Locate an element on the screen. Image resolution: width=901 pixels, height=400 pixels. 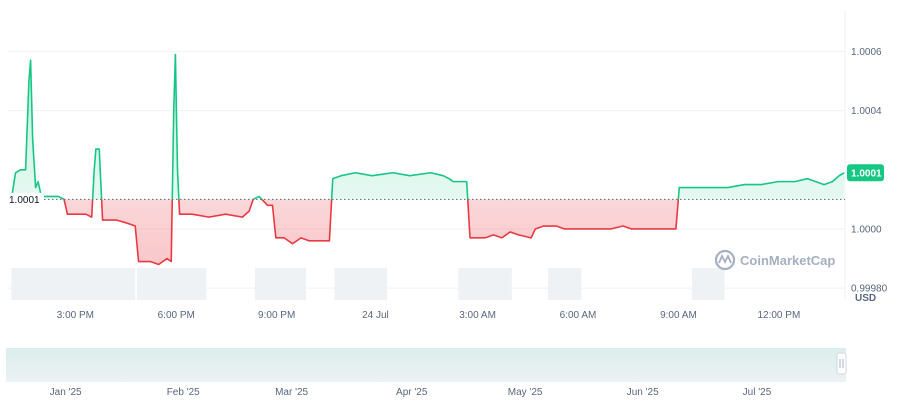
navigator-tick-label: Mar '25 is located at coordinates (291, 392).